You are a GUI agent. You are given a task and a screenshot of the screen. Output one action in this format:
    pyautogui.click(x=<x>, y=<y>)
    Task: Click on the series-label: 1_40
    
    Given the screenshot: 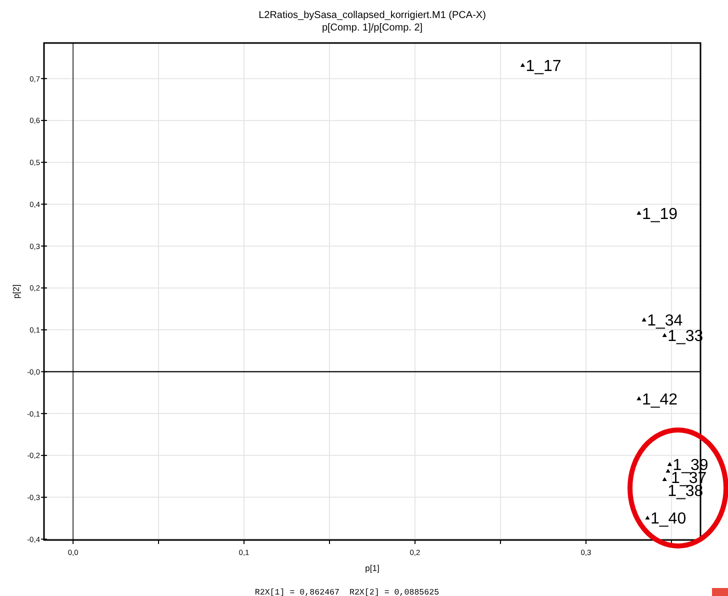 What is the action you would take?
    pyautogui.click(x=668, y=519)
    